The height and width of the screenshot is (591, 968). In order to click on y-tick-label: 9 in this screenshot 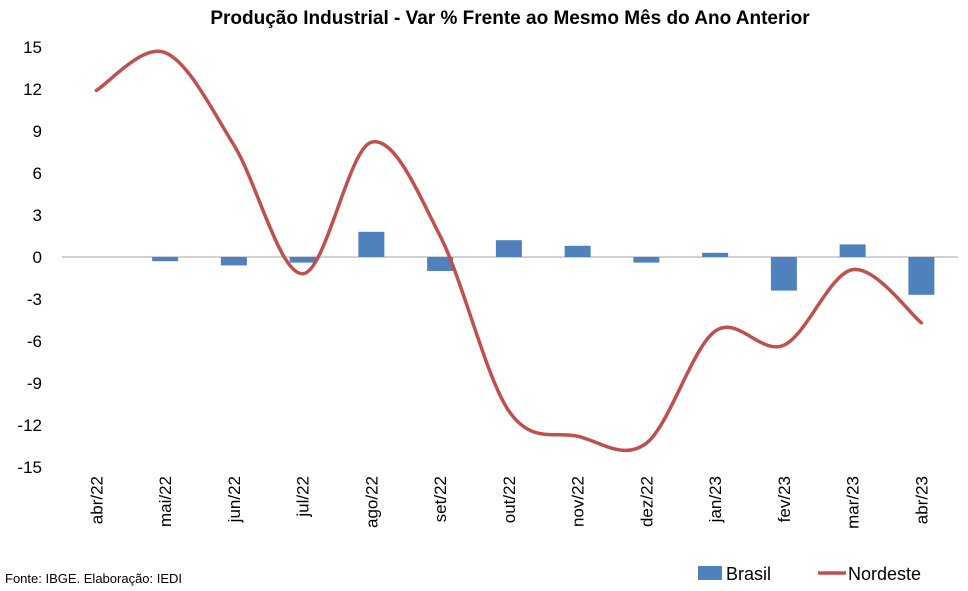, I will do `click(37, 131)`.